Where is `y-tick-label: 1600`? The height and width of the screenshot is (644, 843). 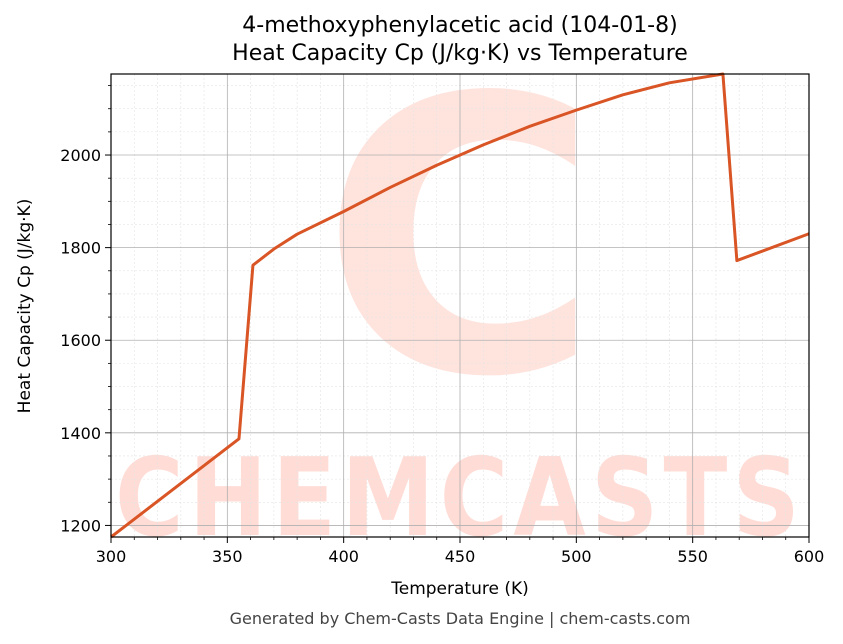 y-tick-label: 1600 is located at coordinates (80, 340).